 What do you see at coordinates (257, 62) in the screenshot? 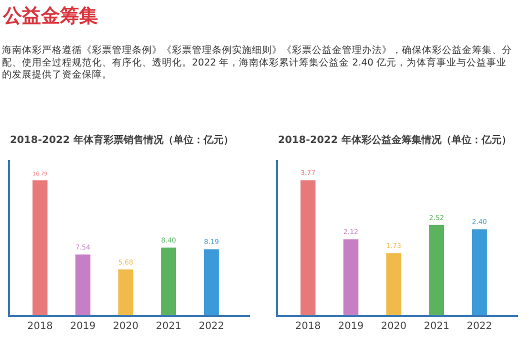
I see `text: 海南体彩严格遵循《彩票管理条例》《彩票管理条例实施细则》《彩票公益金管理办法》，确保体彩公益金筹集、分配、使用全过程规范化、有序化、透明化。2022 年，海南体彩累计筹集公益金 2.40 亿元，为体育事业与公益事业的发展提供了资金保障。` at bounding box center [257, 62].